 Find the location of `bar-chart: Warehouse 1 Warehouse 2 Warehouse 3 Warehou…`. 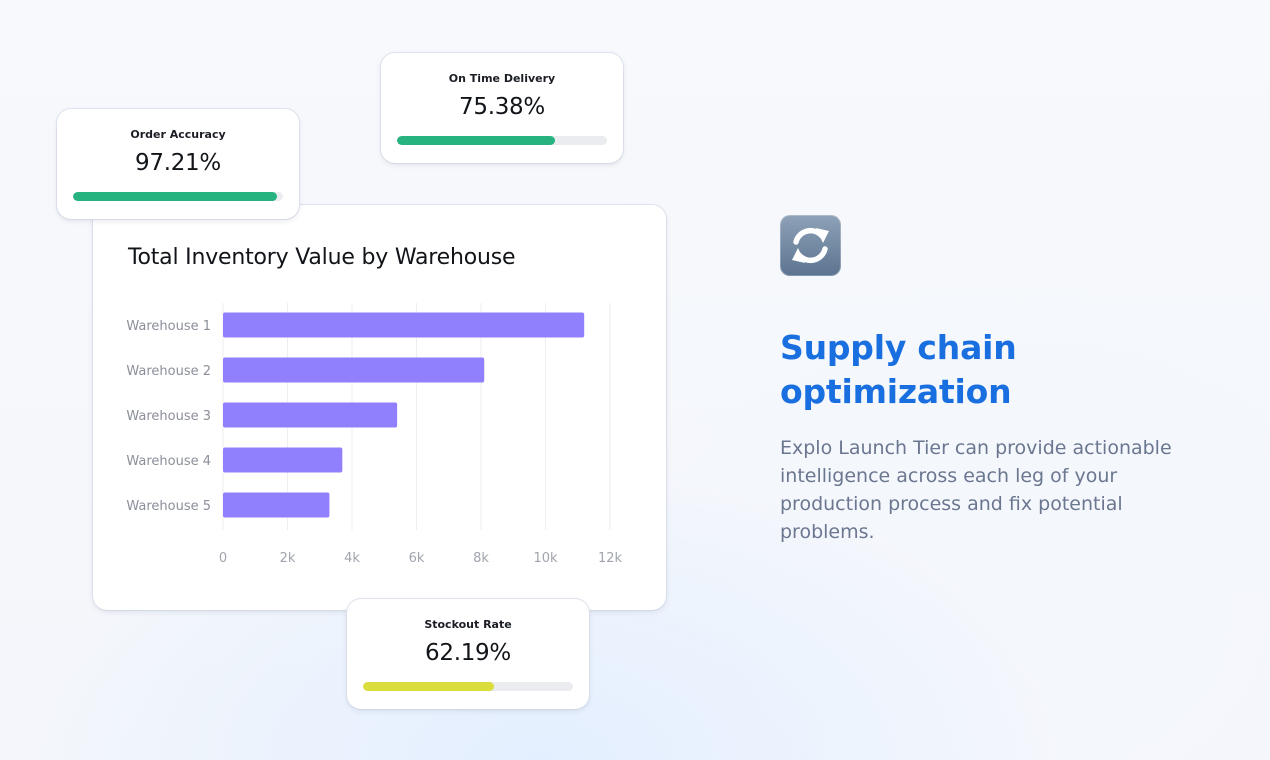

bar-chart: Warehouse 1 Warehouse 2 Warehouse 3 Warehou… is located at coordinates (374, 434).